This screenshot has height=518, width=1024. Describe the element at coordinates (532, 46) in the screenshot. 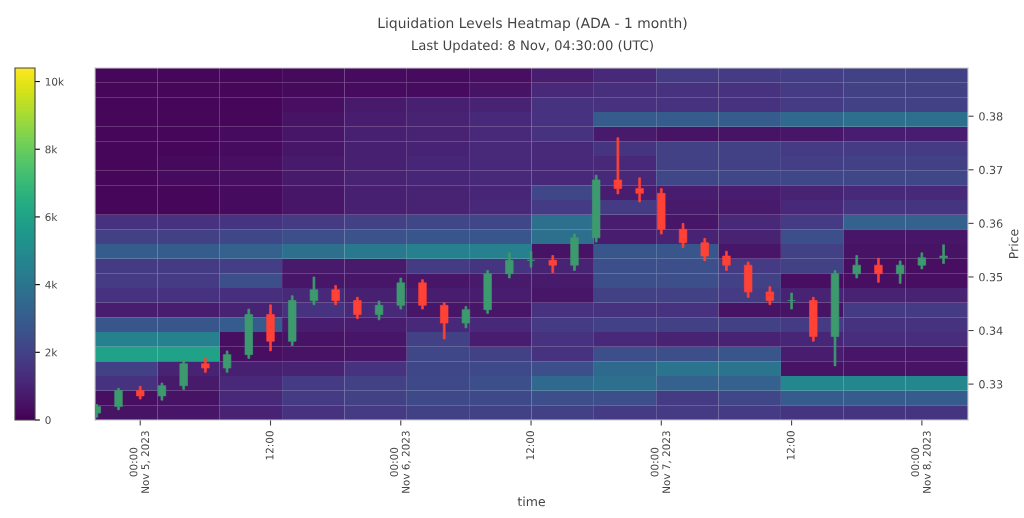

I see `chart-subtitle: Last Updated: 8 Nov, 04:30:00 (UTC)` at that location.